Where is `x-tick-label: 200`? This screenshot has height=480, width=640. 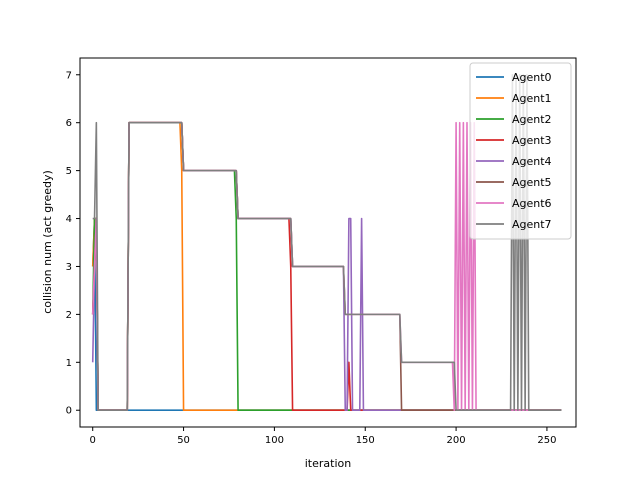
x-tick-label: 200 is located at coordinates (456, 440).